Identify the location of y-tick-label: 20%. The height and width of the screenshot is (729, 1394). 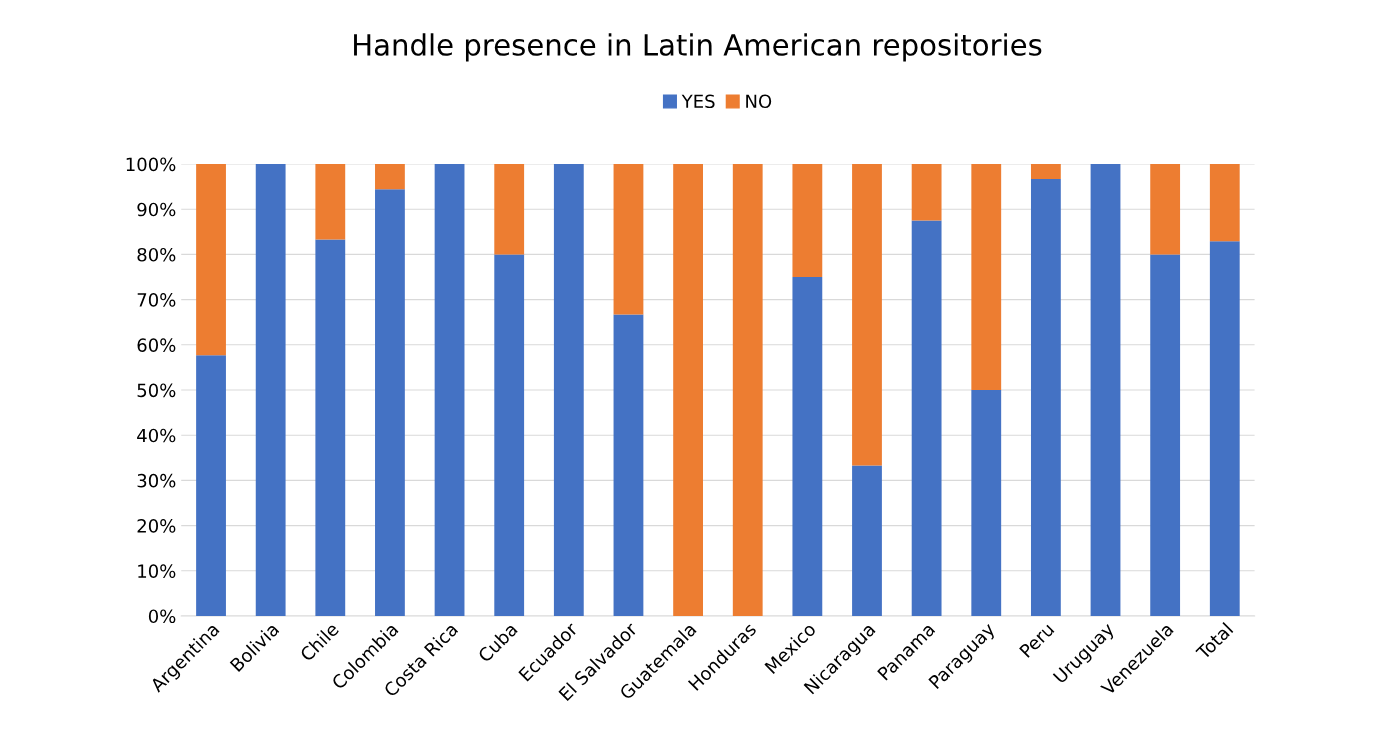
(156, 526).